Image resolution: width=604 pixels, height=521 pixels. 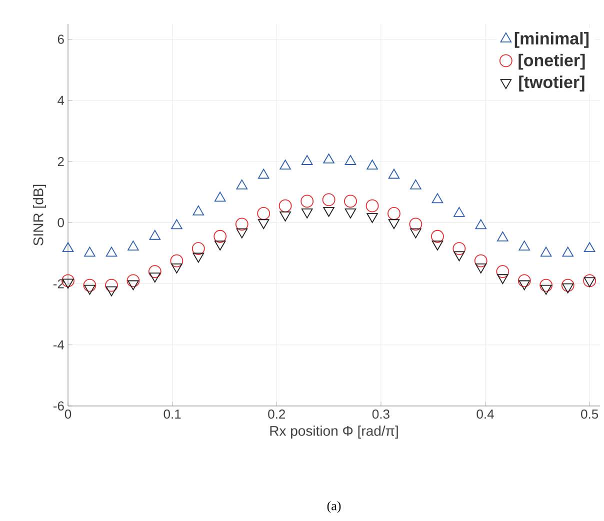 I want to click on y-tick-label: 2, so click(x=61, y=161).